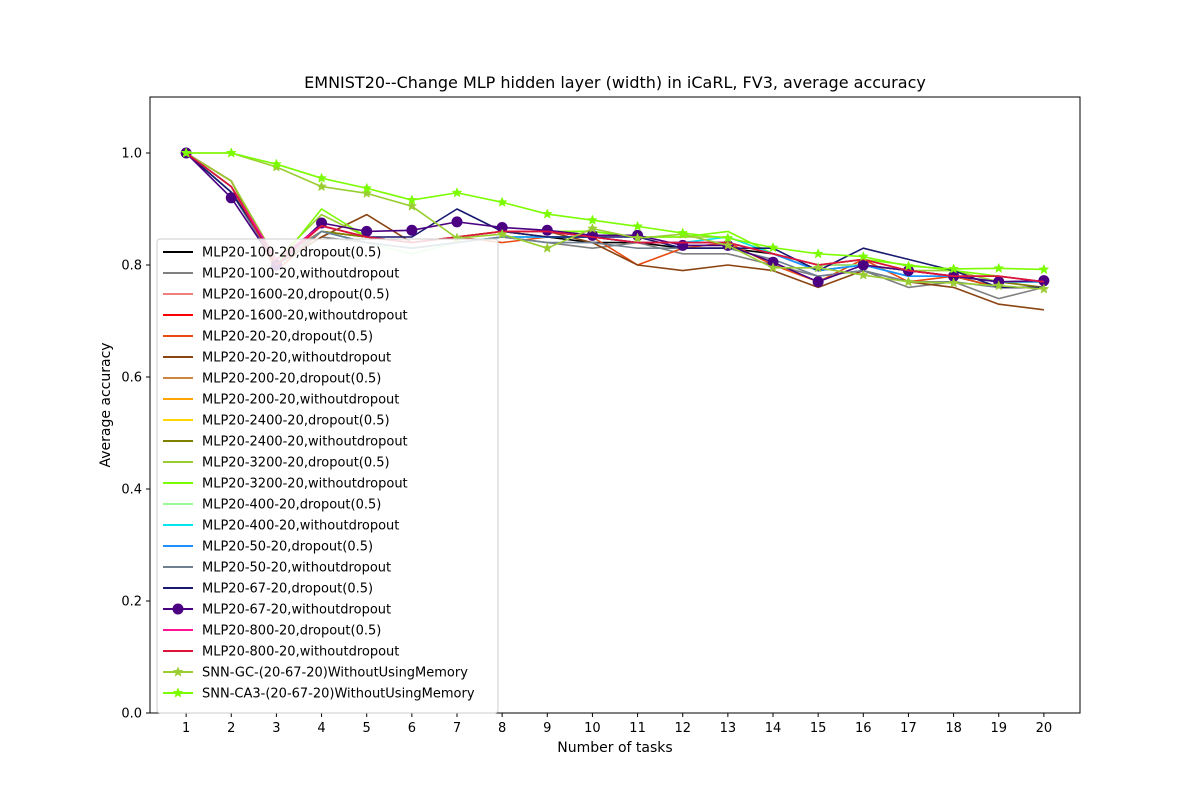 The width and height of the screenshot is (1200, 800). Describe the element at coordinates (998, 728) in the screenshot. I see `x-tick-label: 19` at that location.